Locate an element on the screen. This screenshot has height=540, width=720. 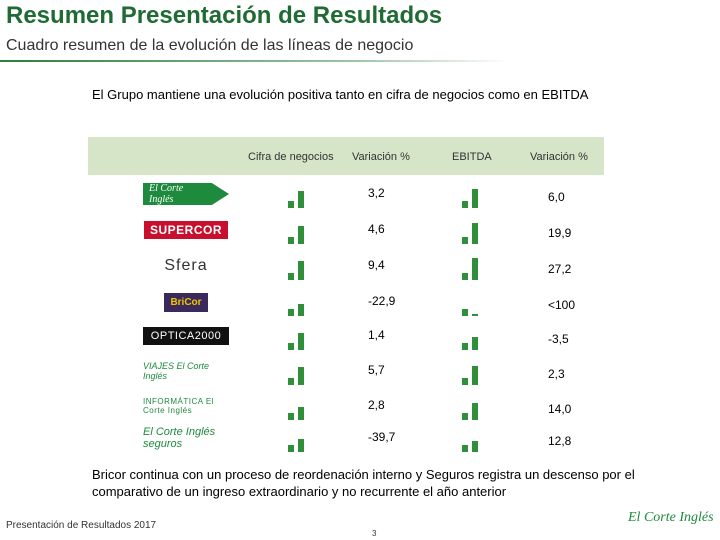
brand-logo: El Corte Inglés is located at coordinates (671, 517).